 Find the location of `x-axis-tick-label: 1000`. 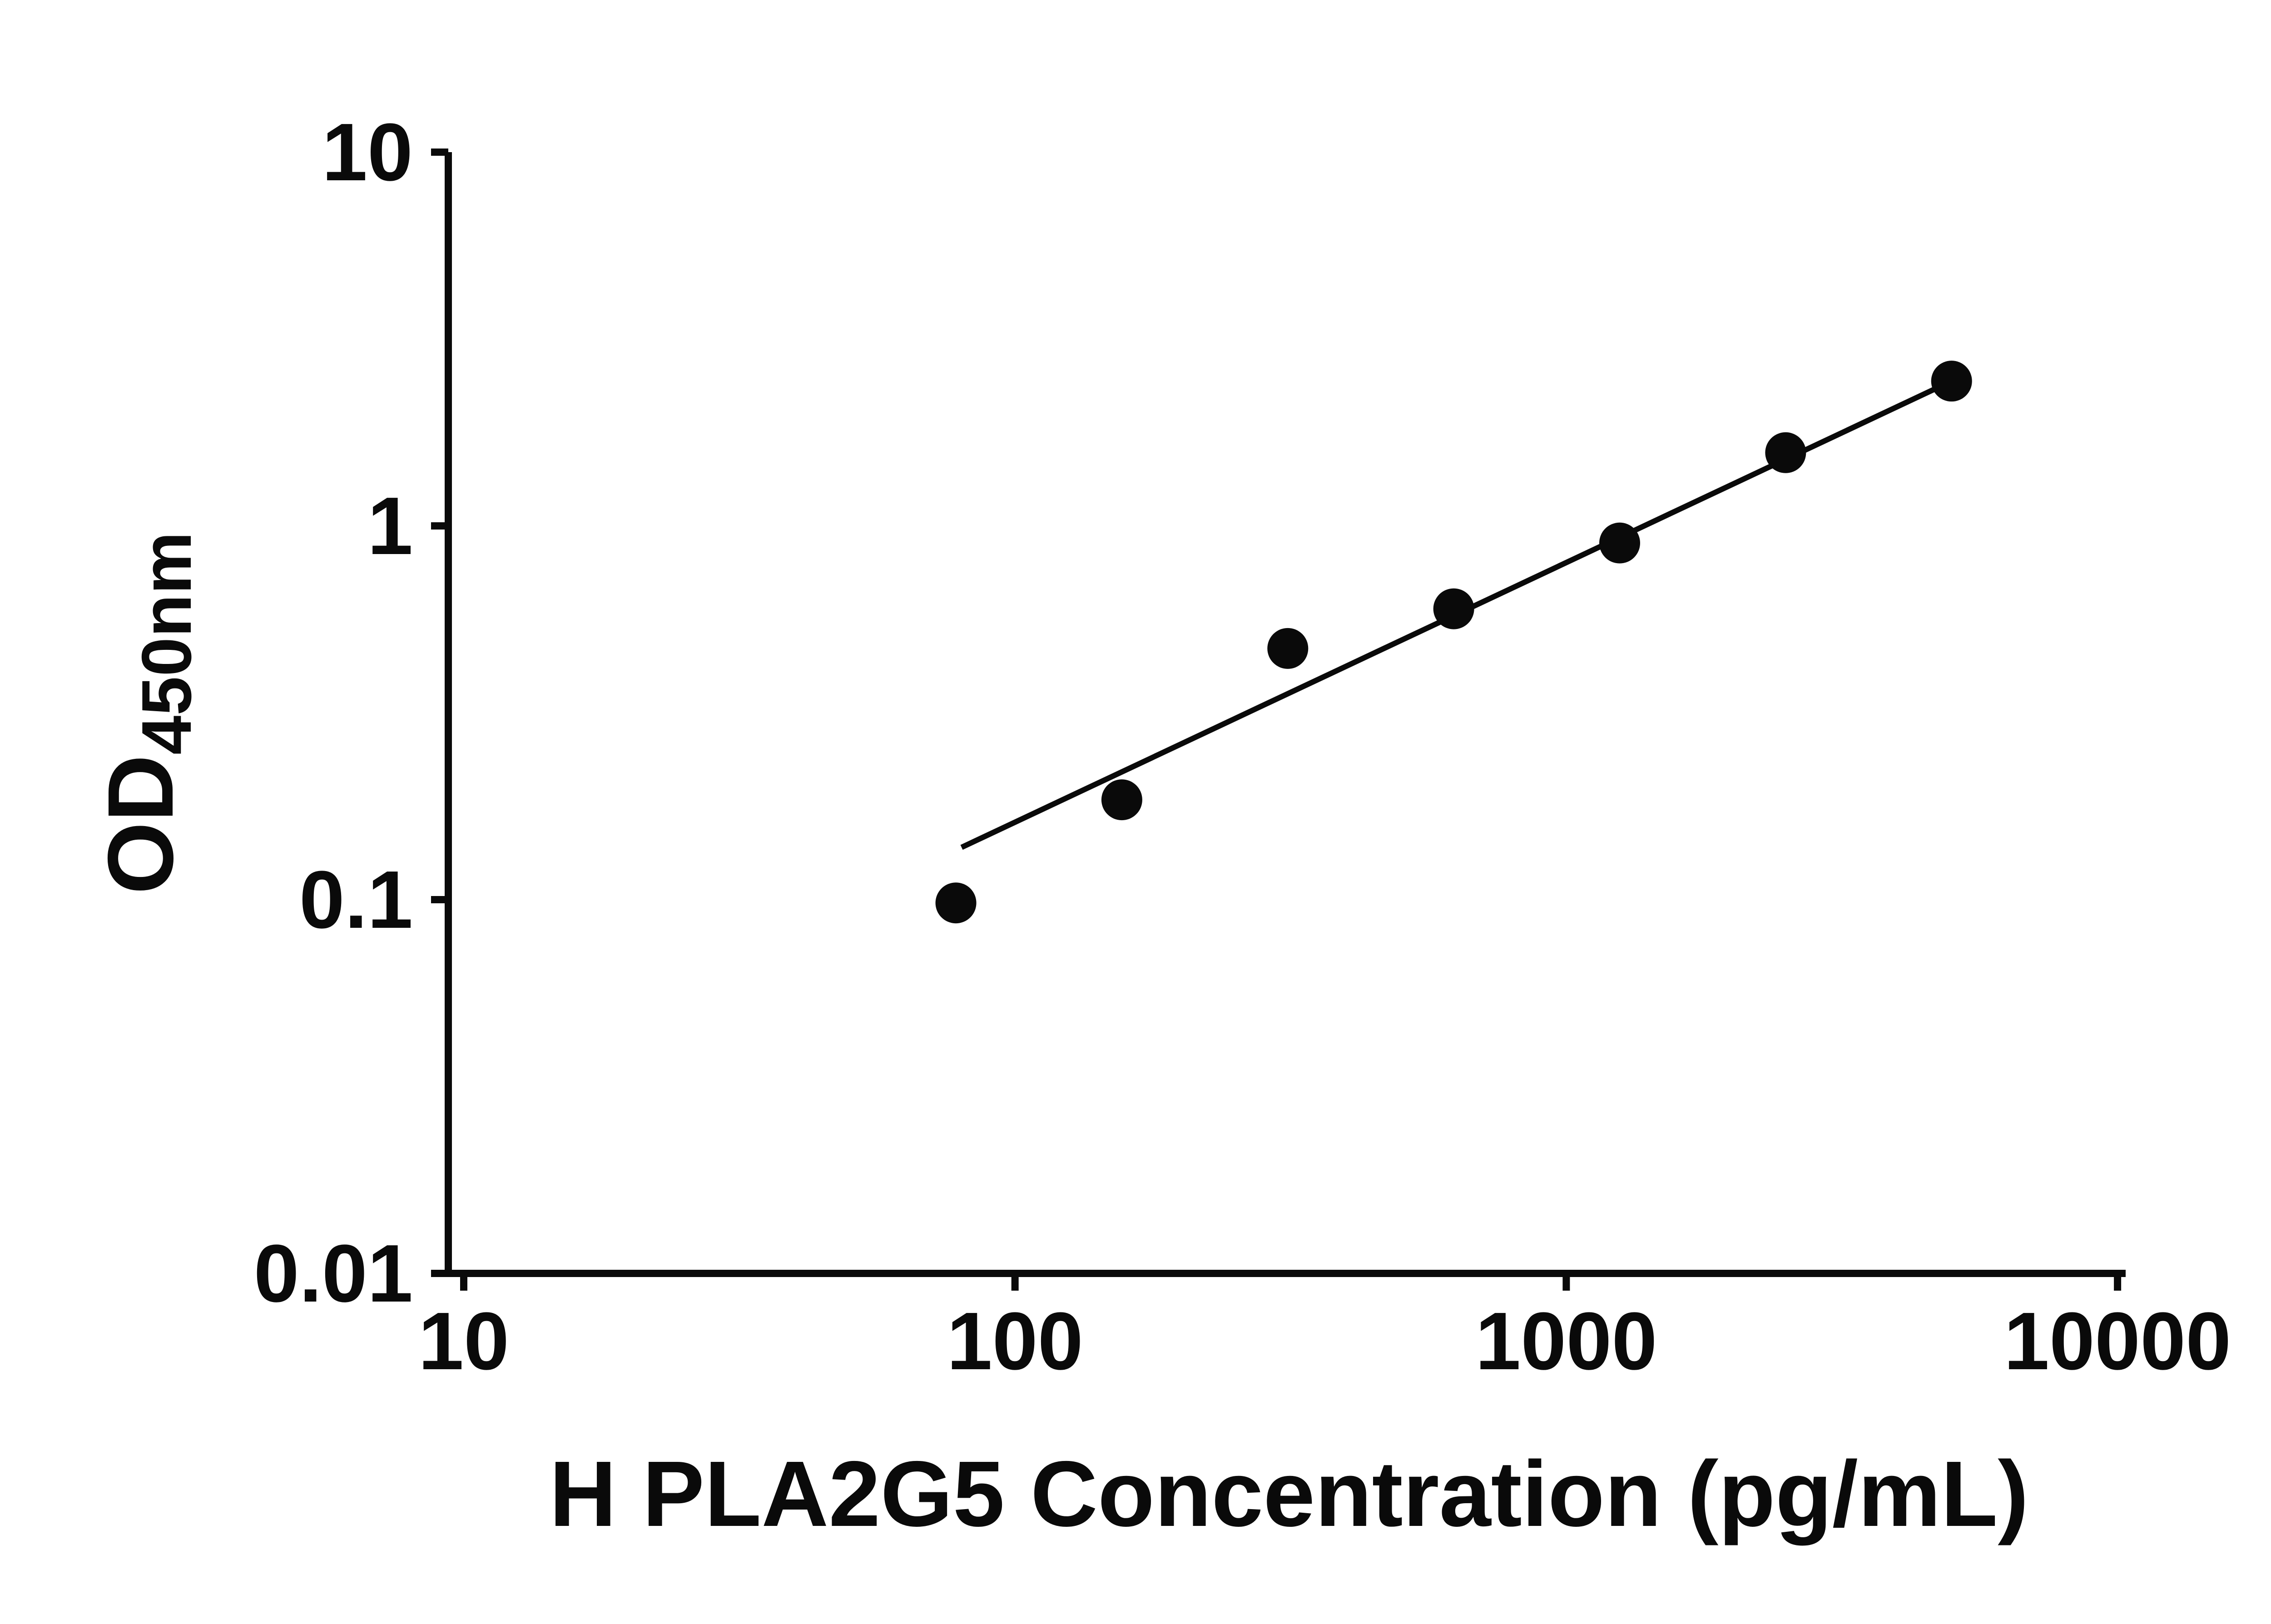

x-axis-tick-label: 1000 is located at coordinates (1566, 1341).